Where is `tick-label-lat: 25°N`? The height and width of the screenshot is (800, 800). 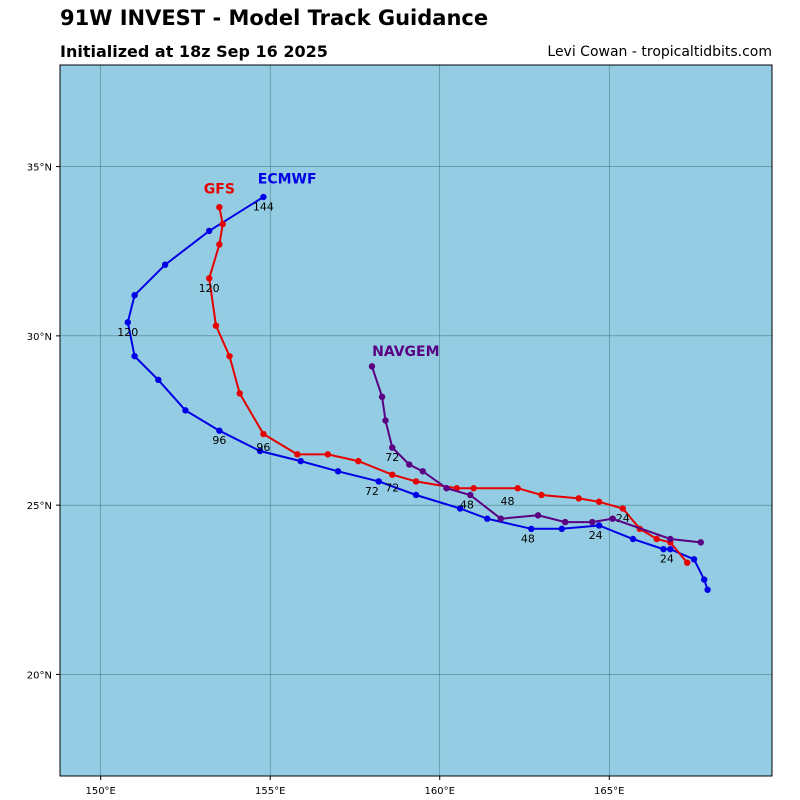
tick-label-lat: 25°N is located at coordinates (39, 506).